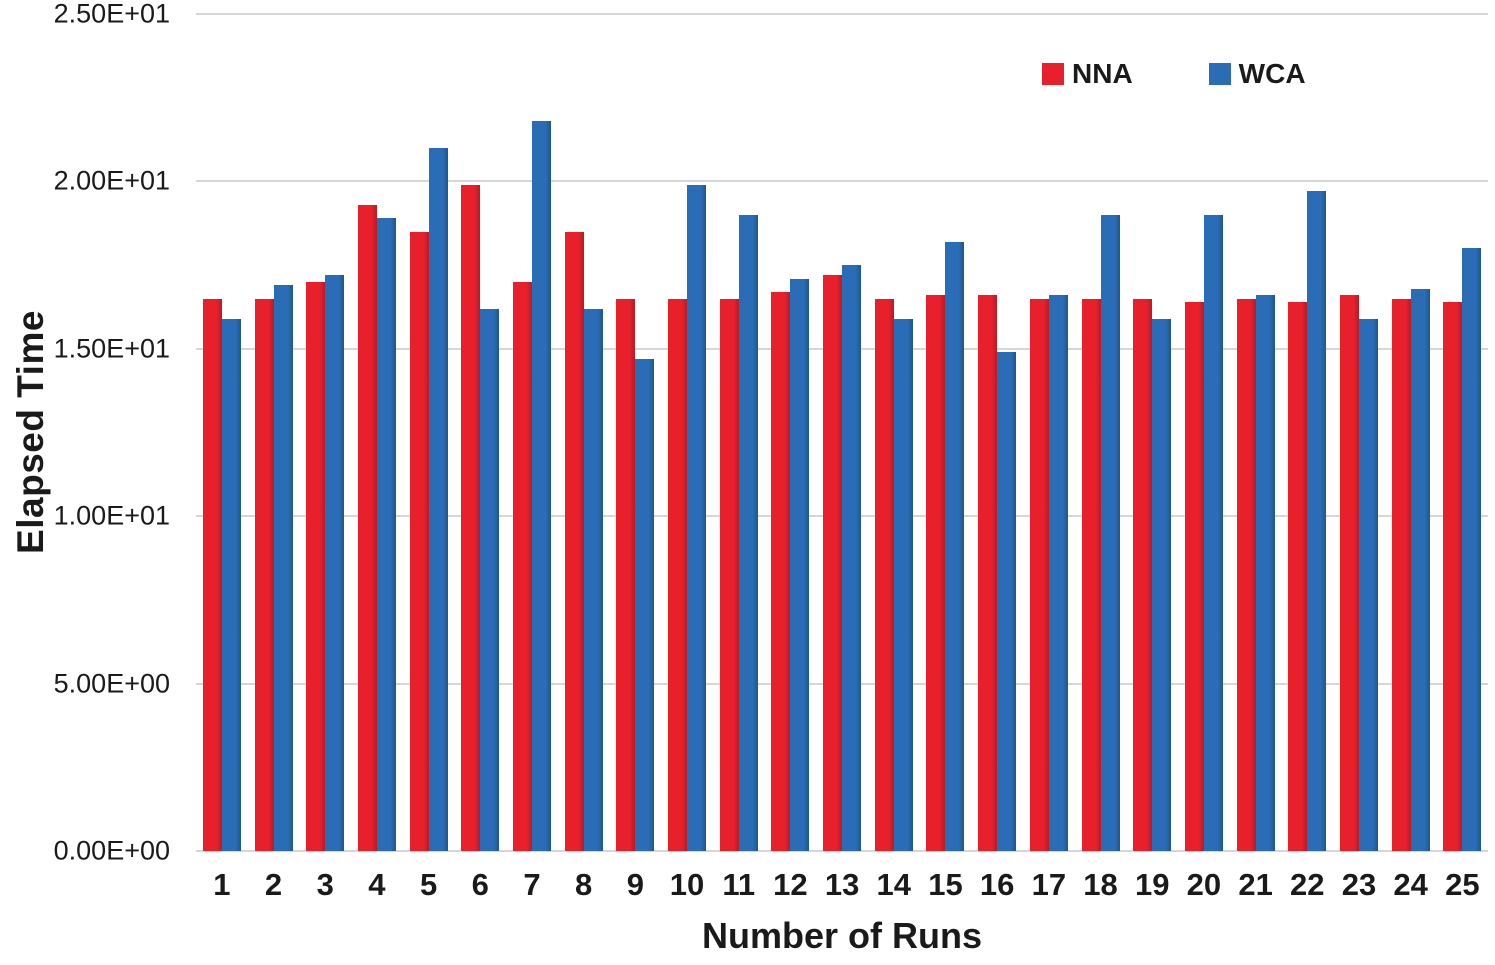 The image size is (1495, 965). What do you see at coordinates (790, 884) in the screenshot?
I see `x-tick-label: 12` at bounding box center [790, 884].